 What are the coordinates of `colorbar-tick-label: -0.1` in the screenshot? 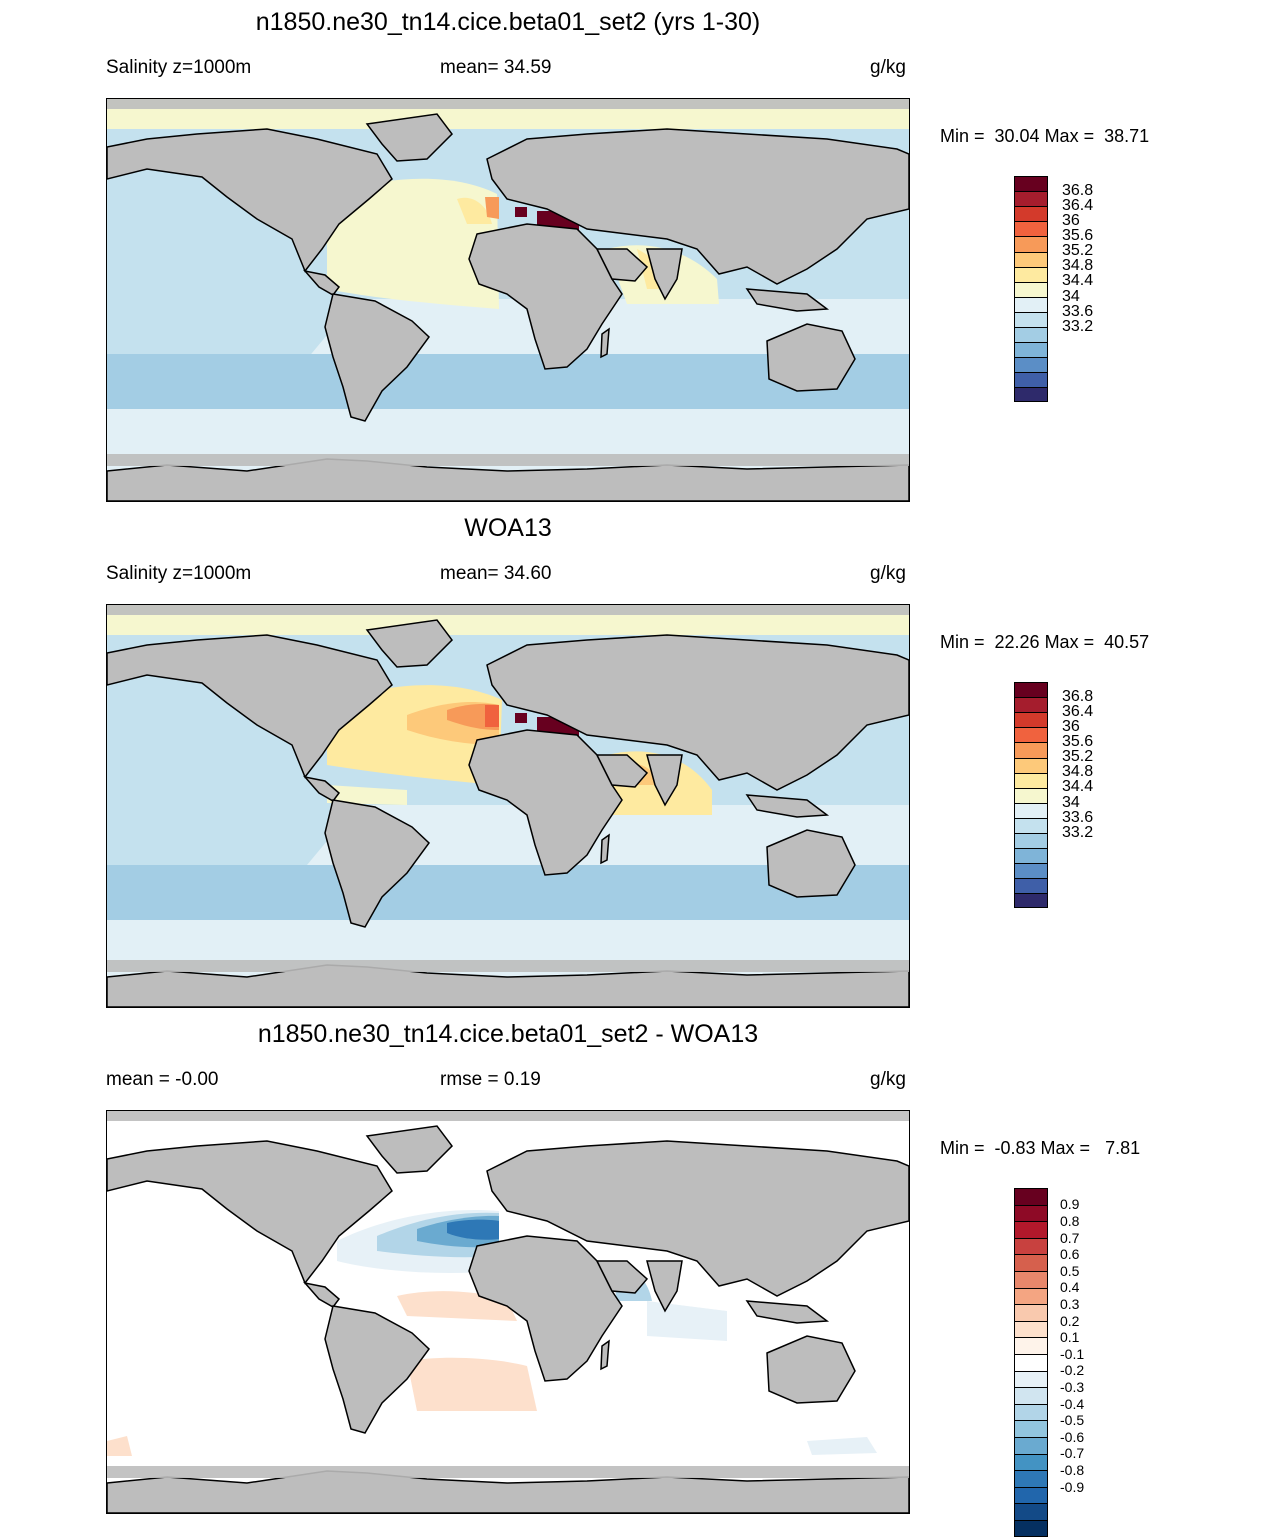 It's located at (1072, 1353).